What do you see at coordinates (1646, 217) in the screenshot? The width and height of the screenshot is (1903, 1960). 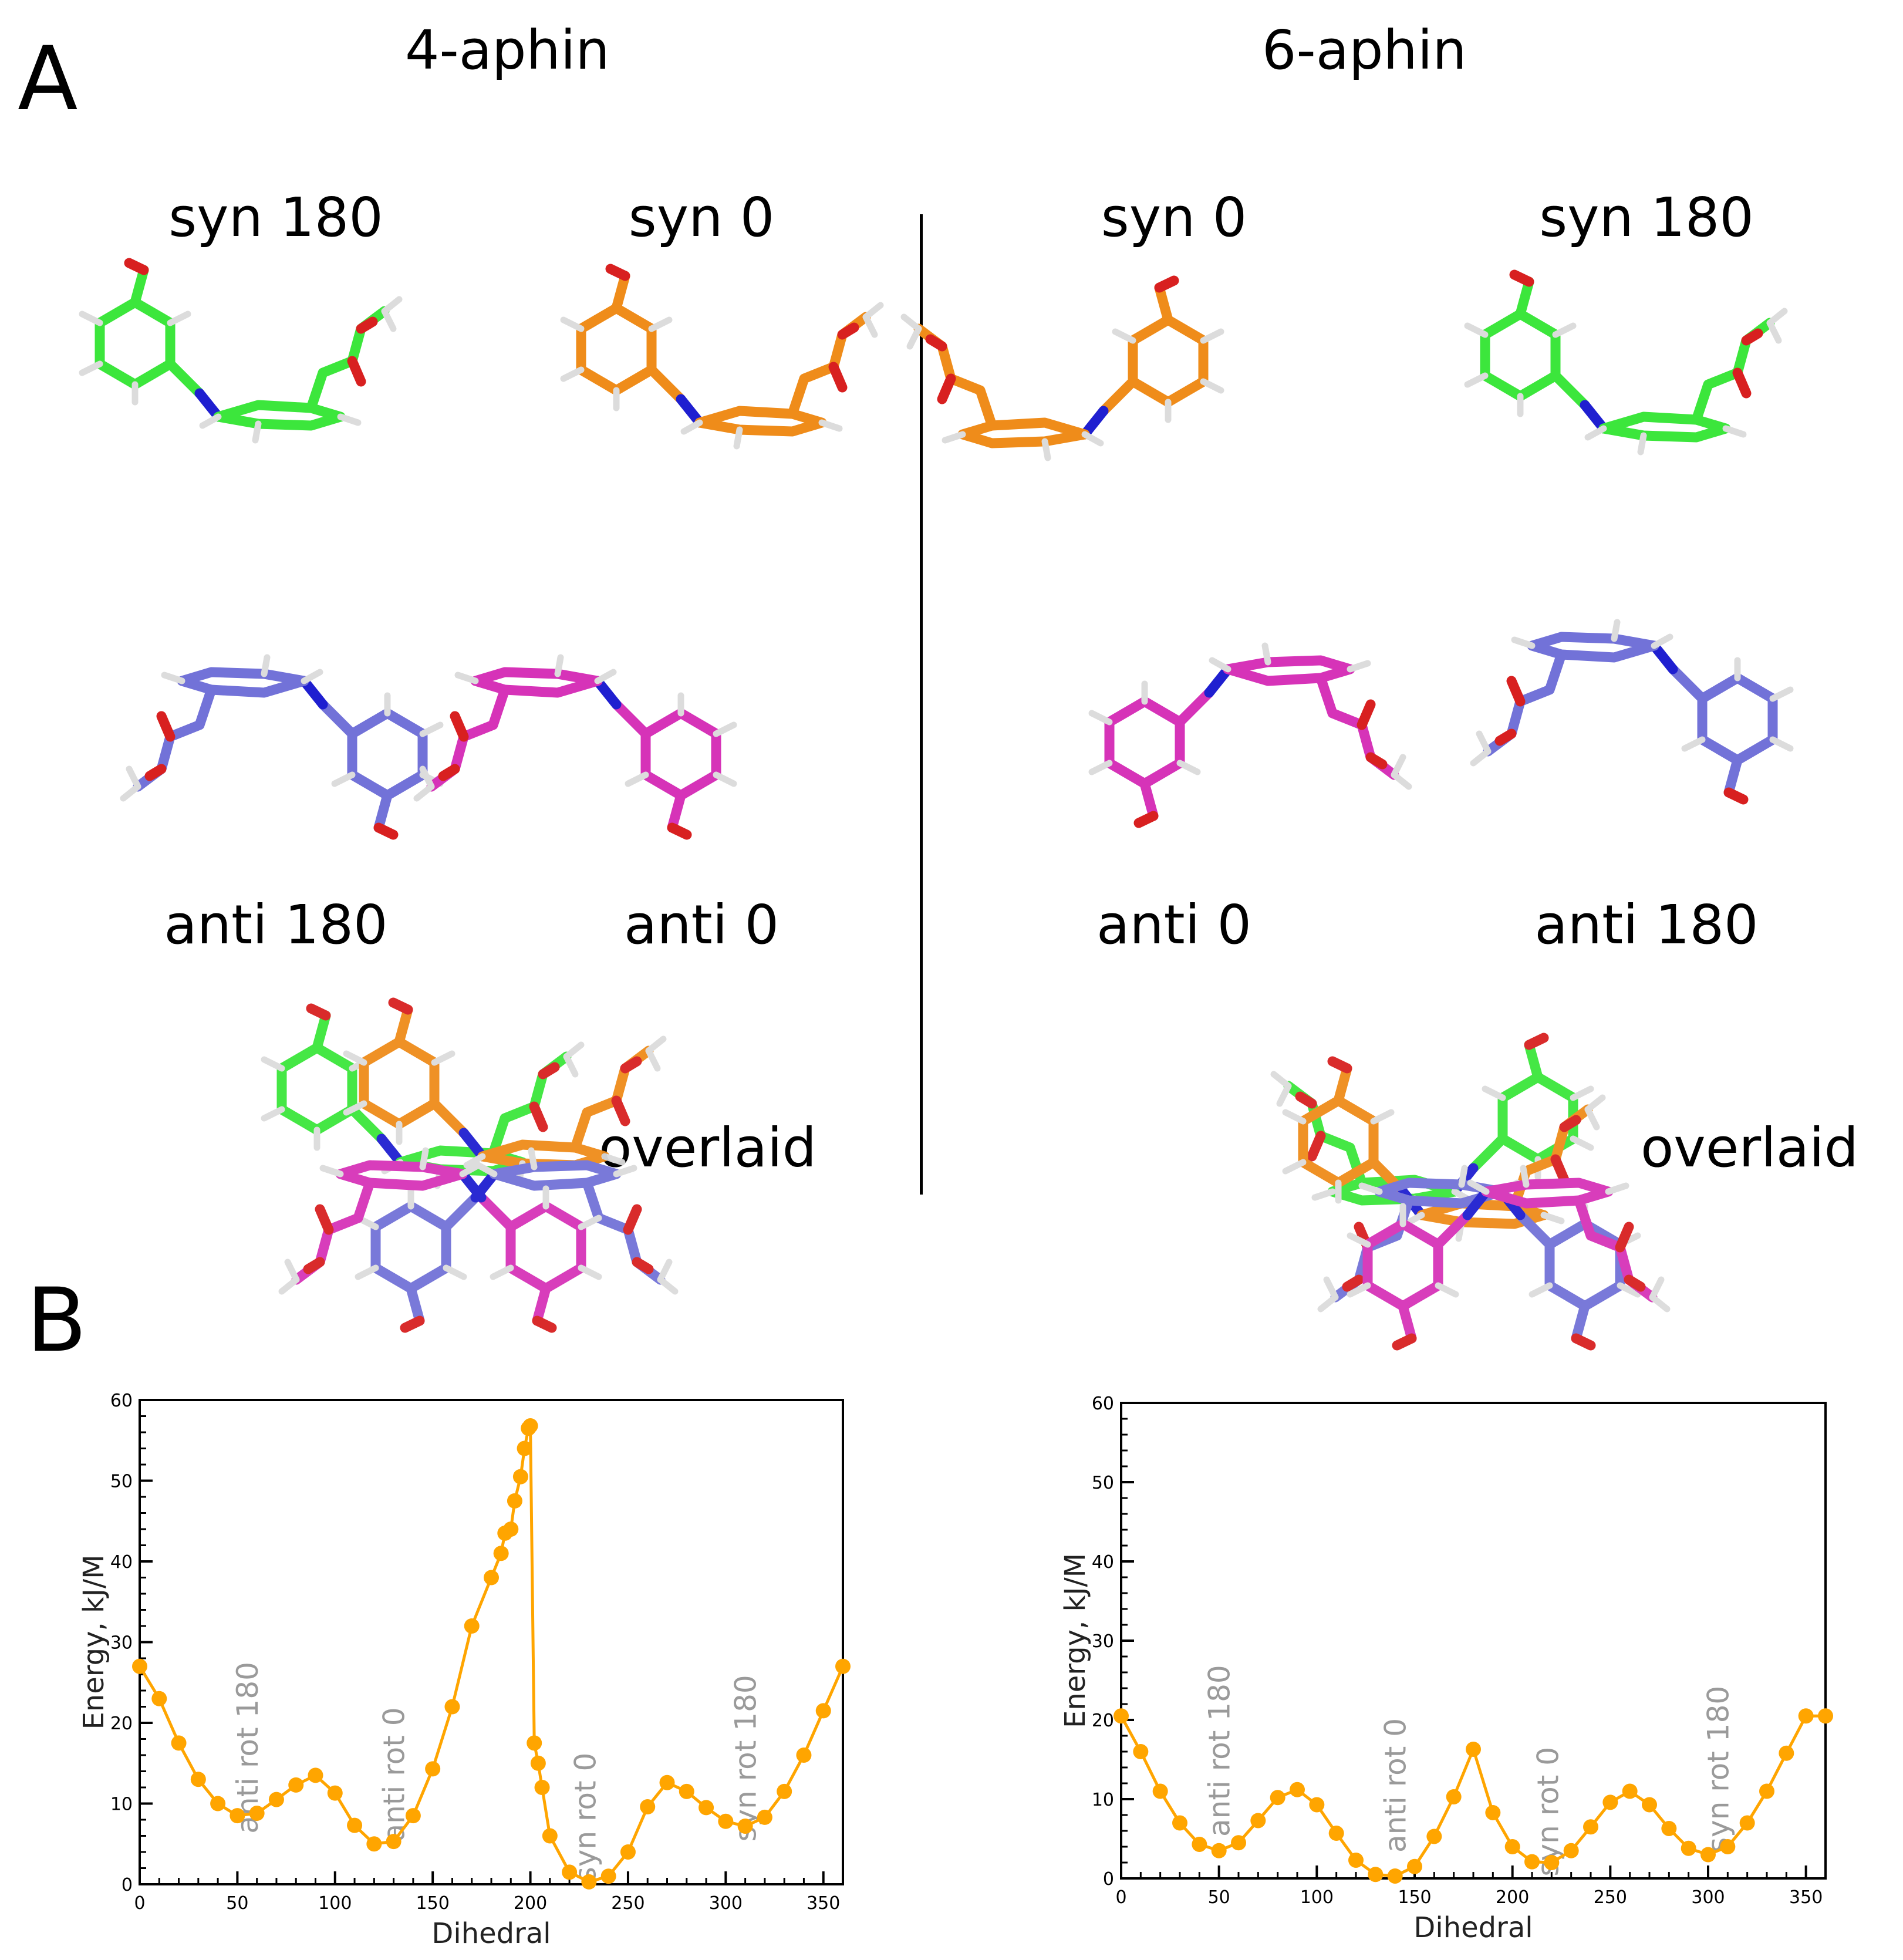 I see `label-6aphin-syn-180: syn 180` at bounding box center [1646, 217].